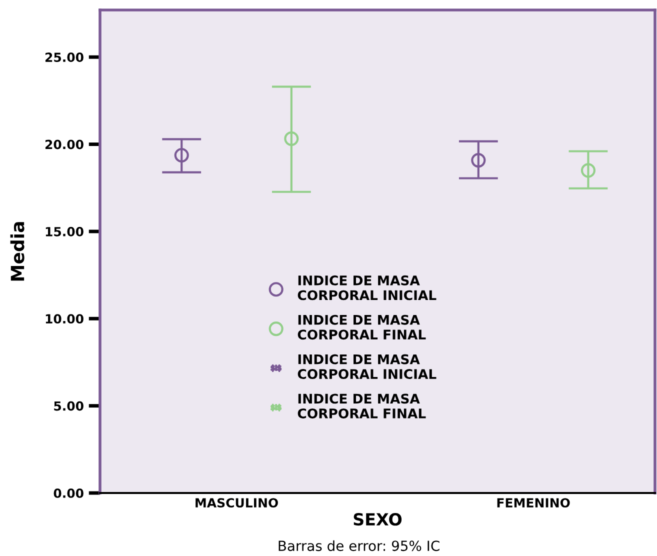  What do you see at coordinates (359, 546) in the screenshot?
I see `text: Barras de error: 95% IC` at bounding box center [359, 546].